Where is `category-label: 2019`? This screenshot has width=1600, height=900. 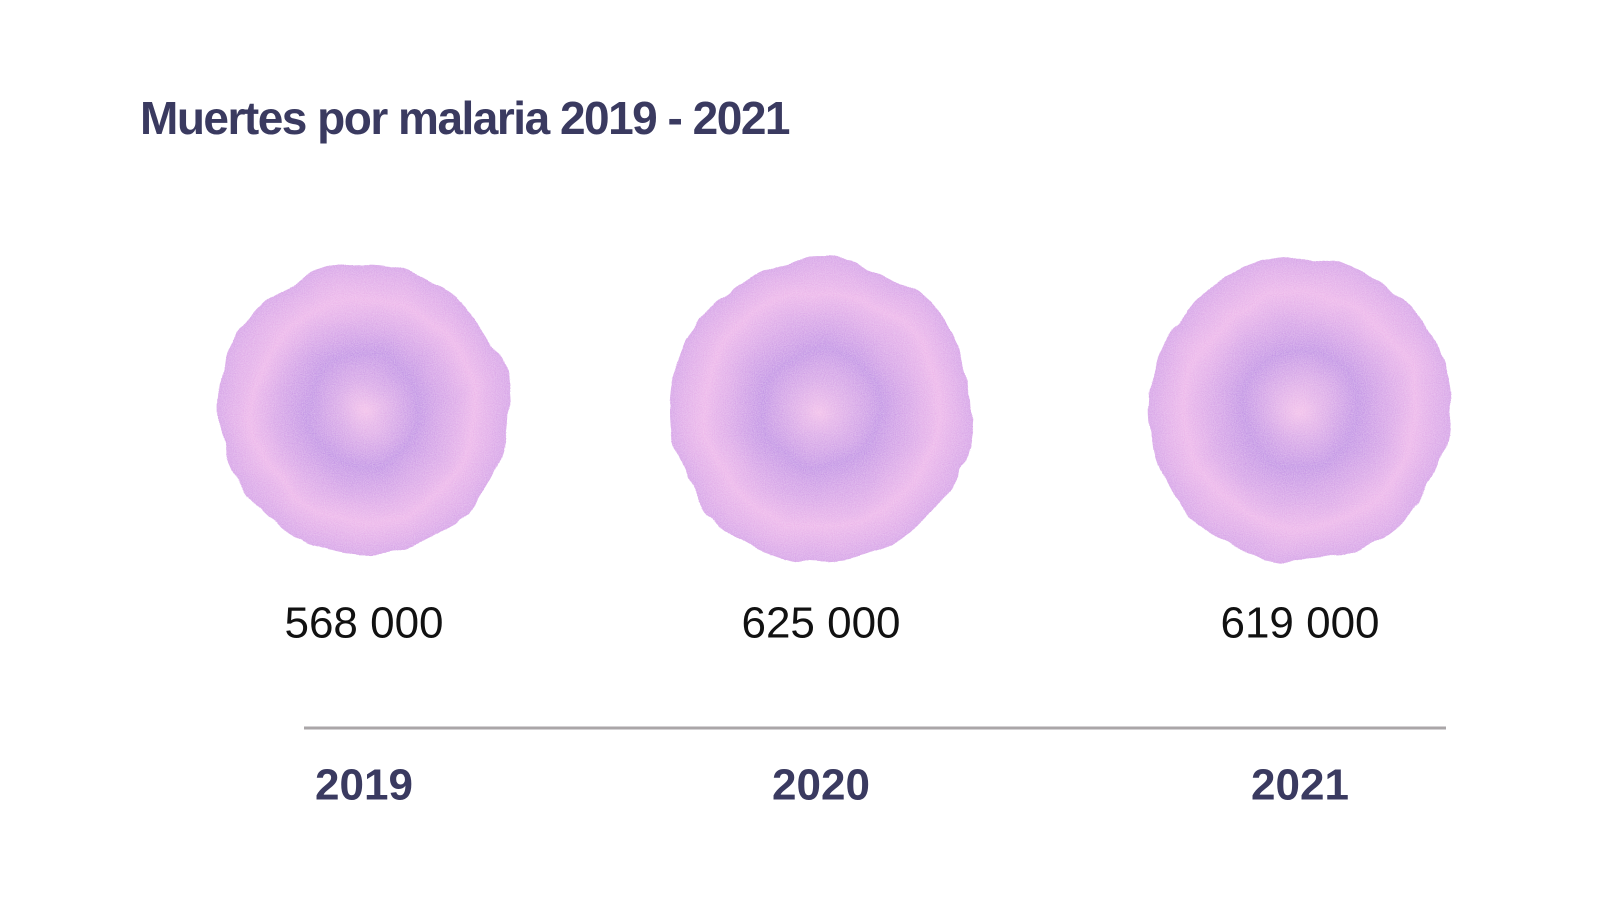
category-label: 2019 is located at coordinates (364, 785).